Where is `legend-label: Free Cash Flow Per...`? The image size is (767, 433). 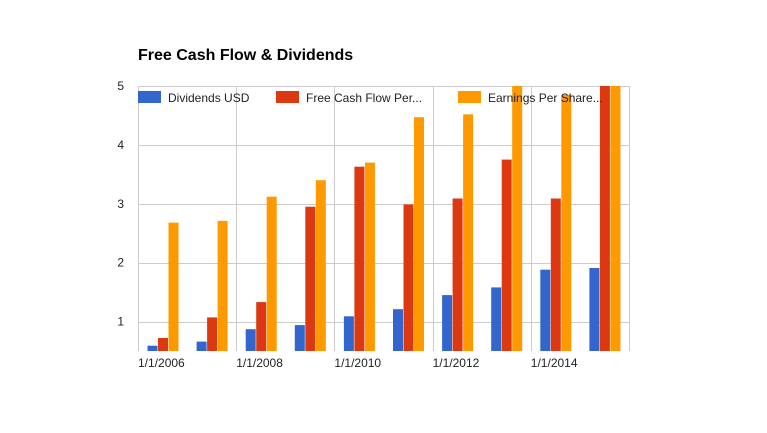
legend-label: Free Cash Flow Per... is located at coordinates (364, 98).